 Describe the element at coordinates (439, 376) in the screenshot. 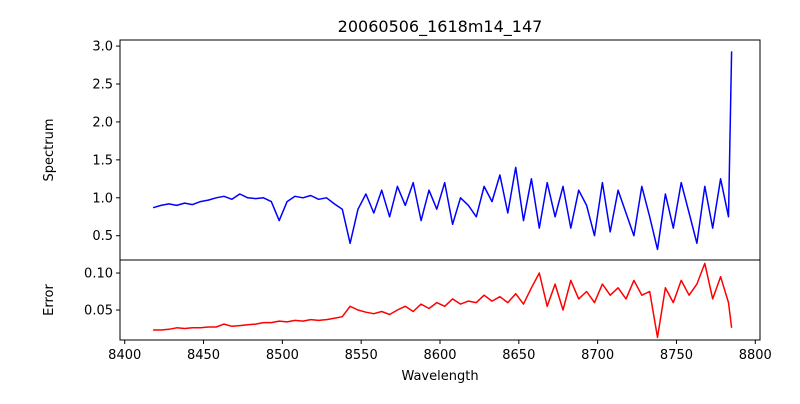

I see `xlabel: Wavelength` at that location.